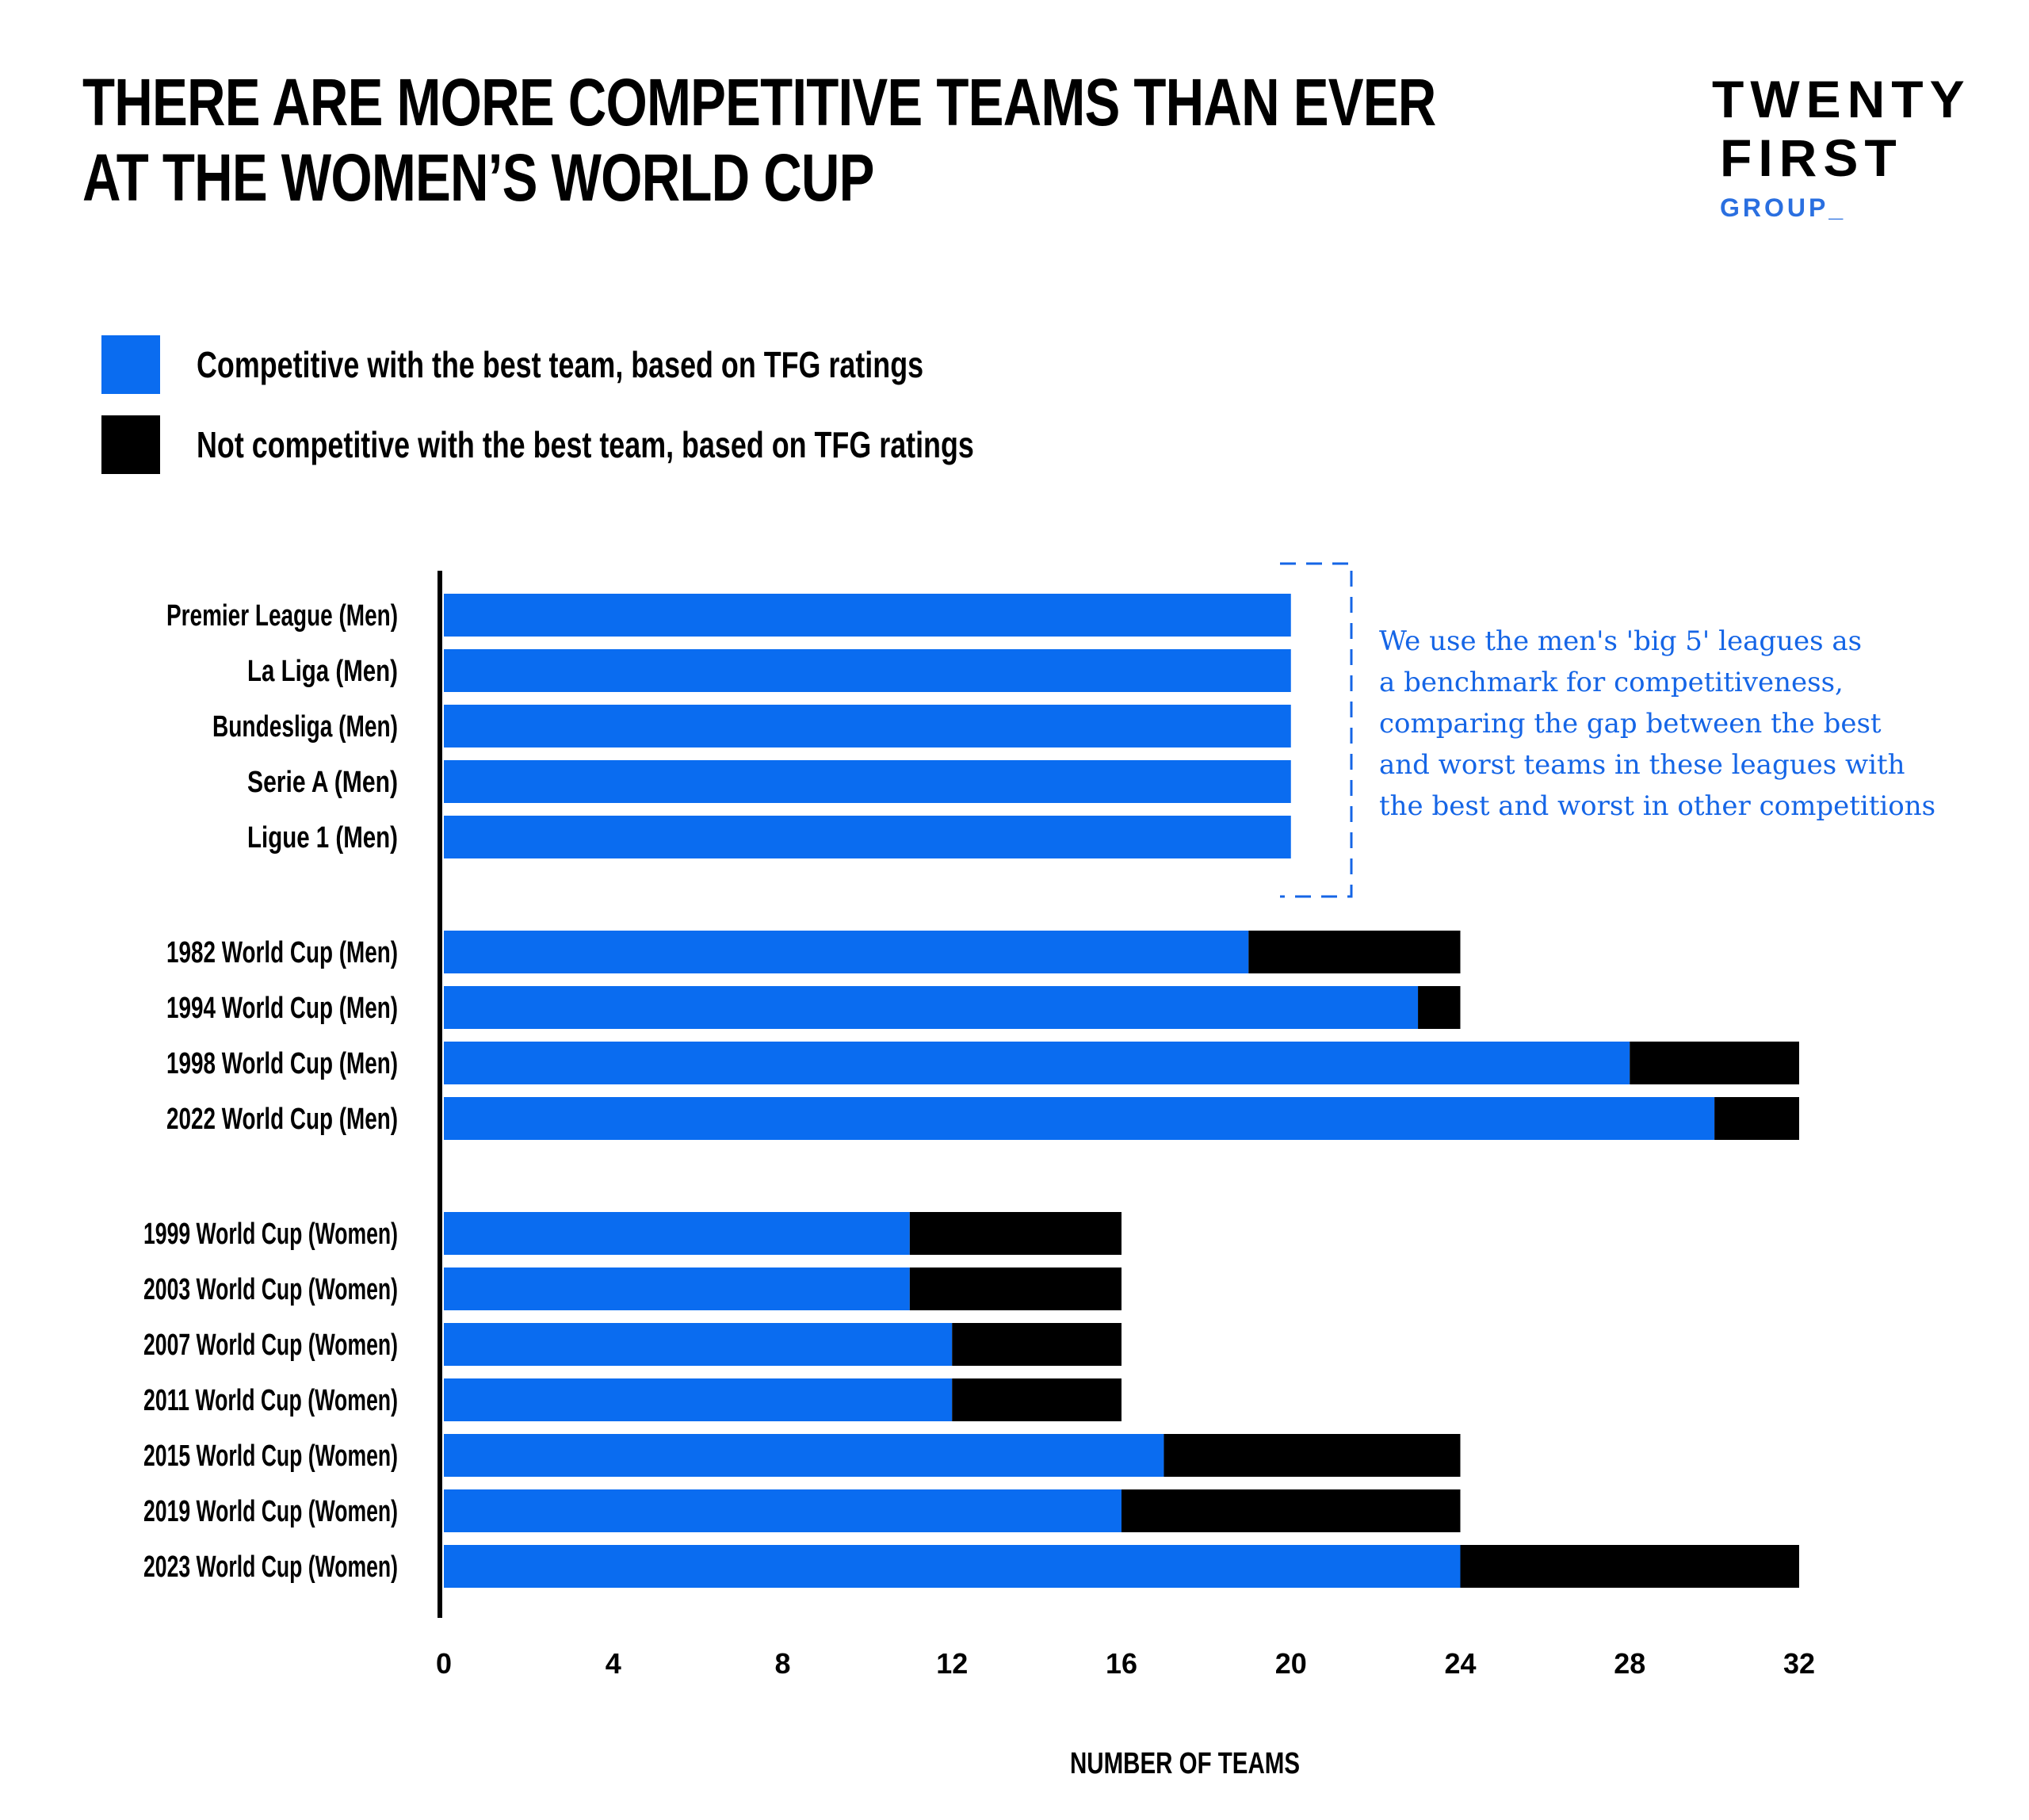 The height and width of the screenshot is (1820, 2029). Describe the element at coordinates (782, 1663) in the screenshot. I see `x-tick-label: 8` at that location.